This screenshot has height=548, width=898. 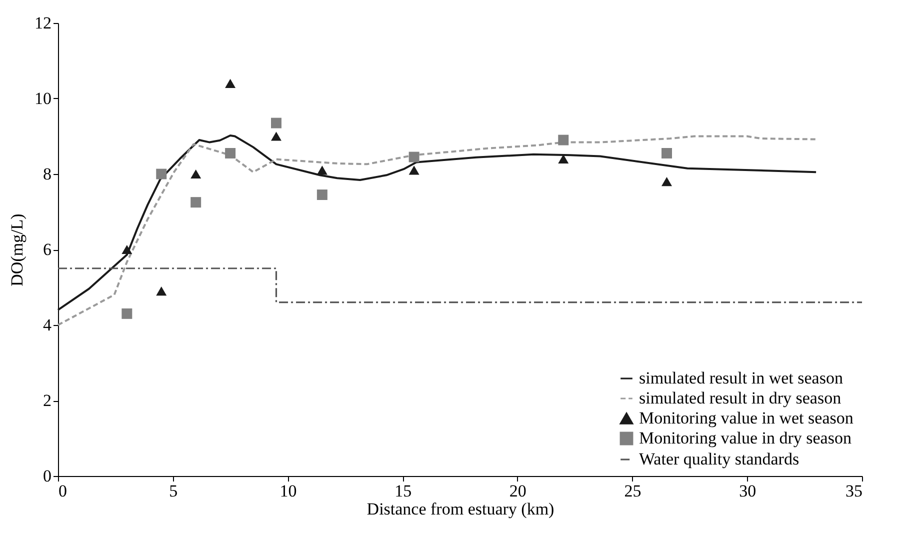 I want to click on y-tick-label: 2, so click(x=47, y=400).